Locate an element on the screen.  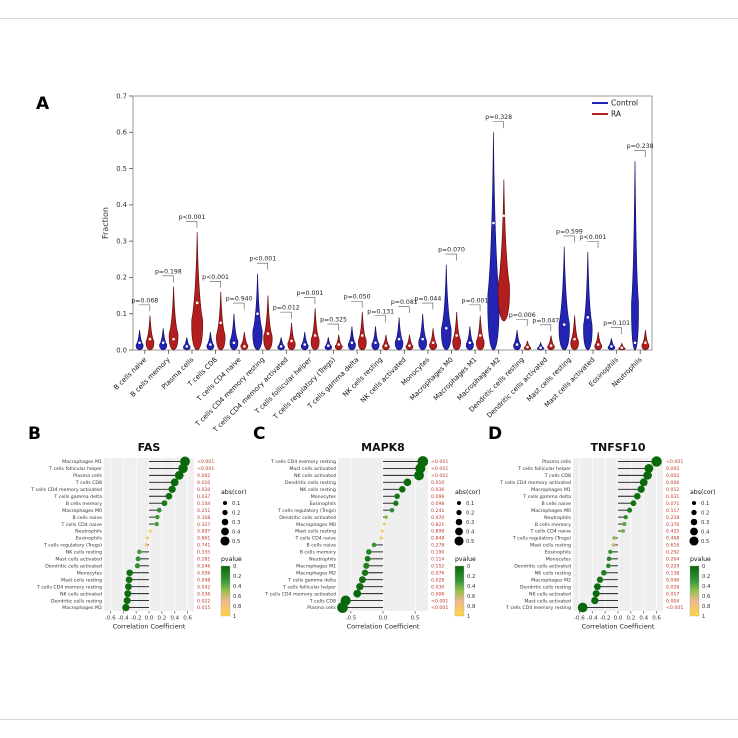
cell-type-label: T cells CD8 is located at coordinates (322, 601).